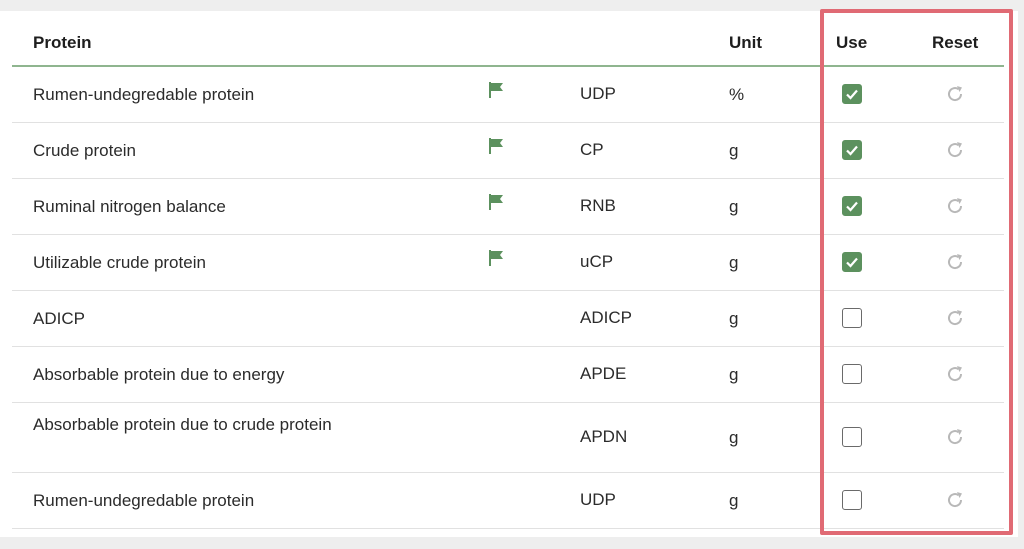 The height and width of the screenshot is (549, 1024). I want to click on row-unit: %, so click(737, 94).